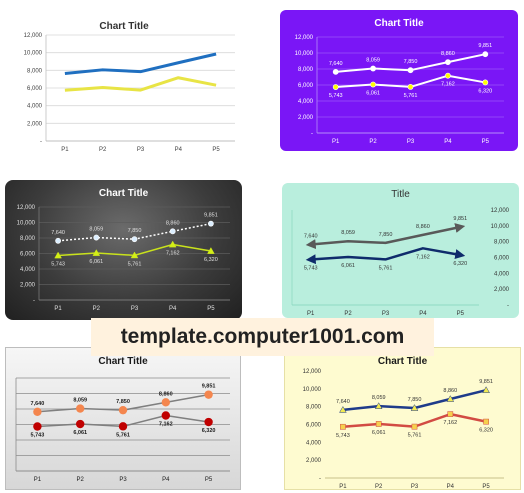 The image size is (524, 493). Describe the element at coordinates (423, 314) in the screenshot. I see `x-tick-label: P4` at that location.